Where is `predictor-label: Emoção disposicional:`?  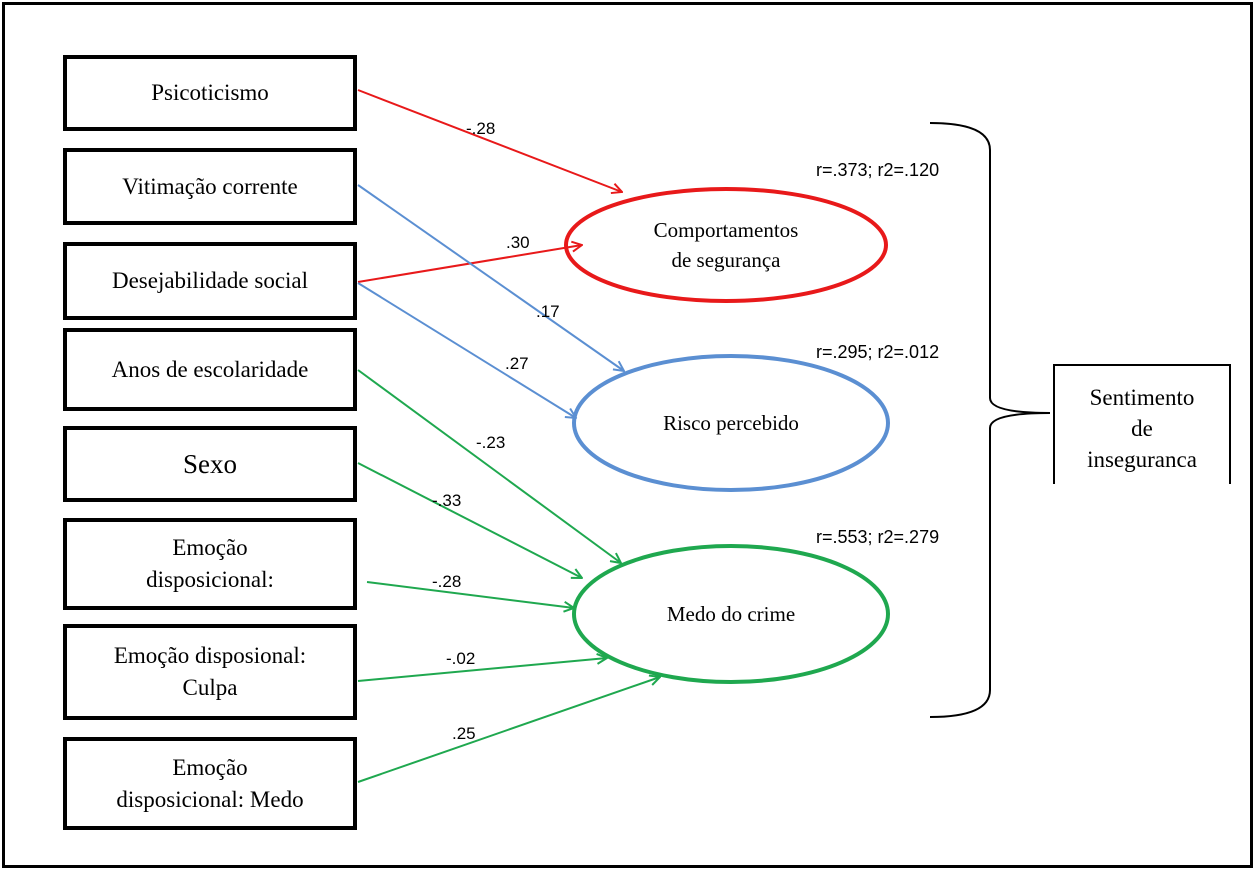
predictor-label: Emoção disposicional: is located at coordinates (210, 563).